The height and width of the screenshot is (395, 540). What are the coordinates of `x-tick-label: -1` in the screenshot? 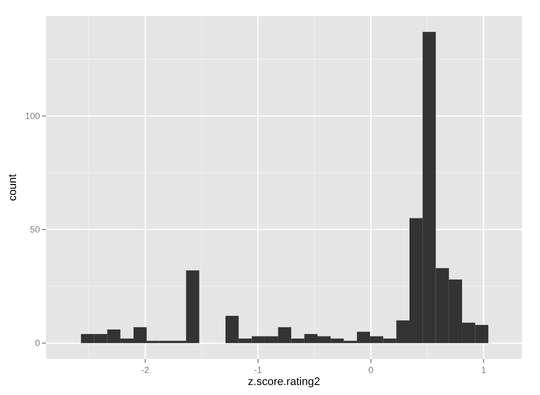 It's located at (258, 370).